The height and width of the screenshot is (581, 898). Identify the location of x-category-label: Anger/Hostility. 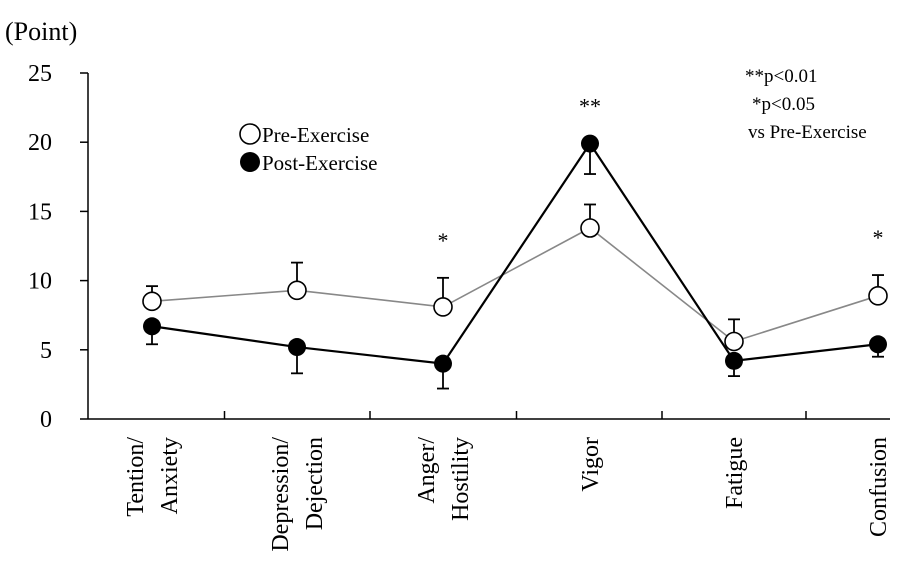
(444, 479).